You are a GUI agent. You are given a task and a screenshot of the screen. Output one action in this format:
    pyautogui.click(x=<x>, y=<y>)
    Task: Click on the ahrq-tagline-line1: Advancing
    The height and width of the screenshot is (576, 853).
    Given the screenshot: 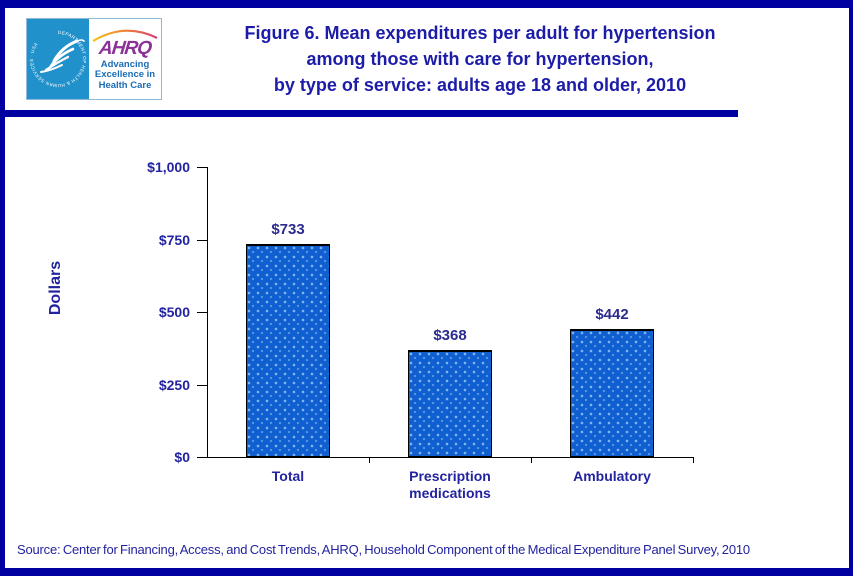 What is the action you would take?
    pyautogui.click(x=125, y=64)
    